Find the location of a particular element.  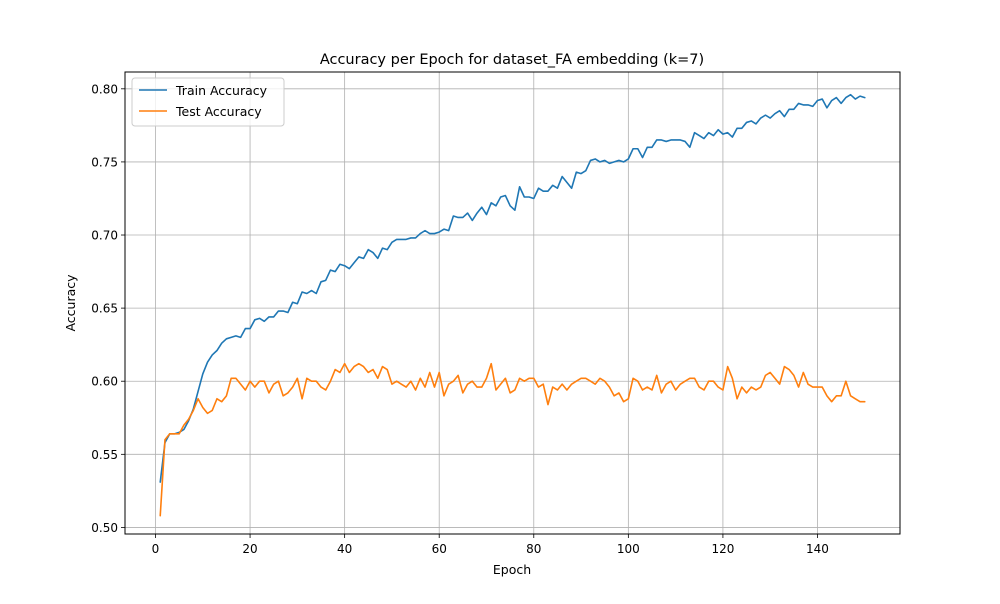

x-tick-label: 40 is located at coordinates (344, 549).